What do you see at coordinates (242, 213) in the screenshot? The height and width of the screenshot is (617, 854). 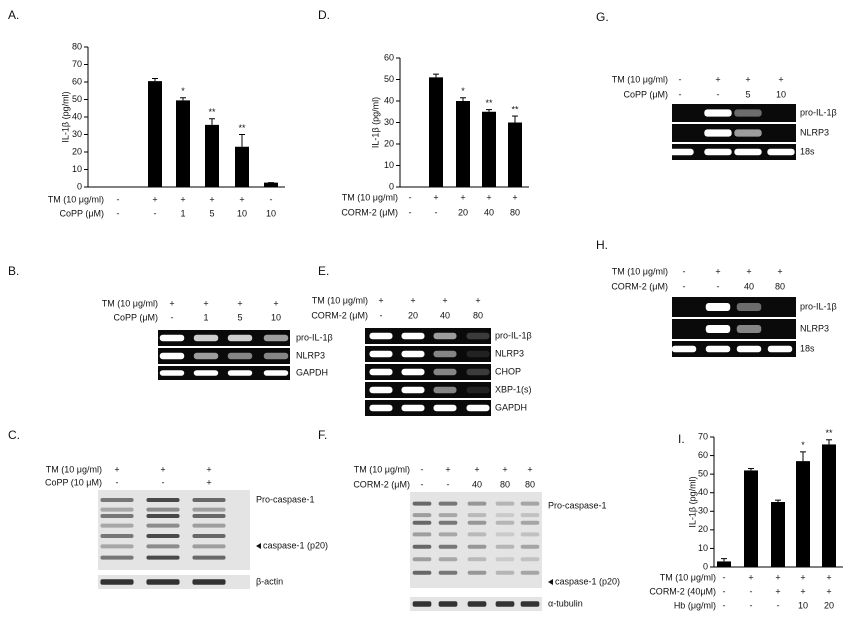 I see `condition-value: 10` at bounding box center [242, 213].